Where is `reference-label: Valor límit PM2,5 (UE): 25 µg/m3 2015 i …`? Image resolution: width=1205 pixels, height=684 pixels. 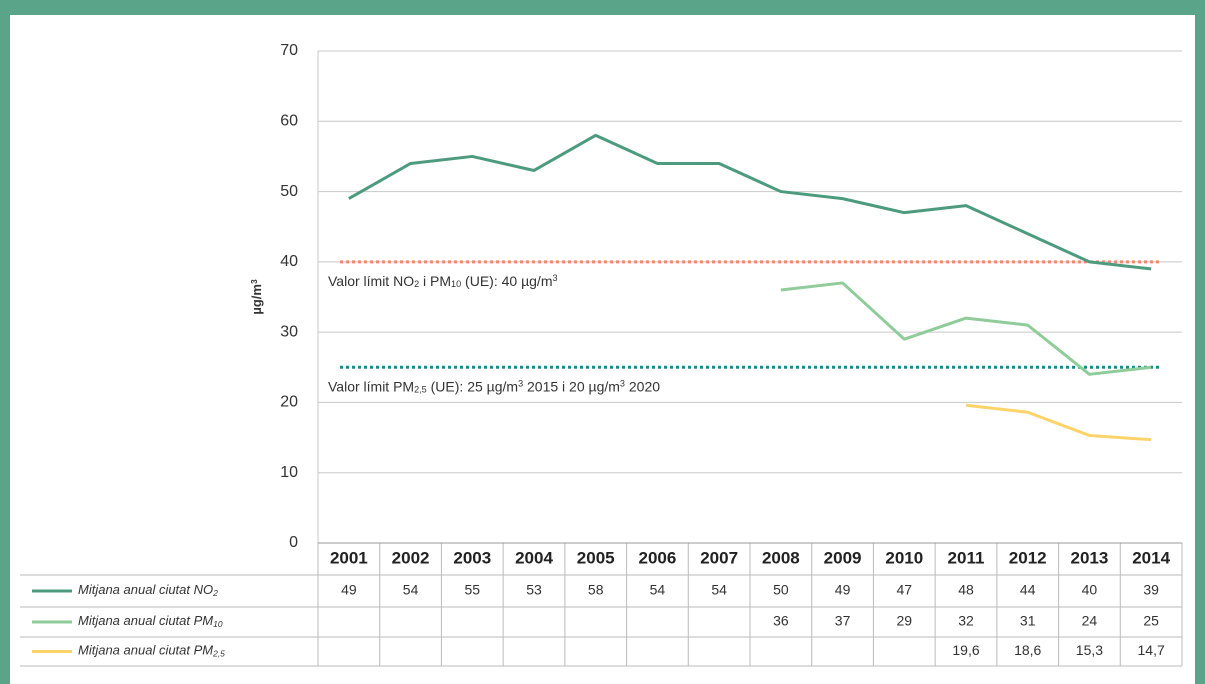 reference-label: Valor límit PM2,5 (UE): 25 µg/m3 2015 i … is located at coordinates (494, 386).